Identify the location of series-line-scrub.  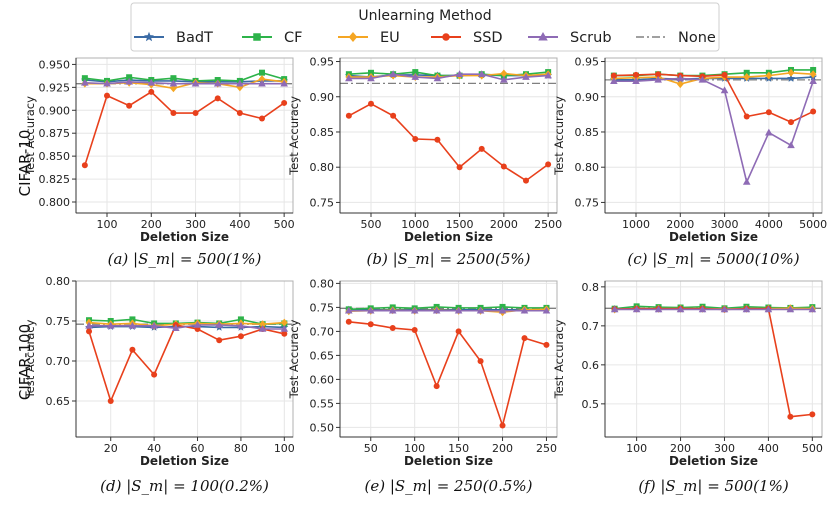
(187, 327).